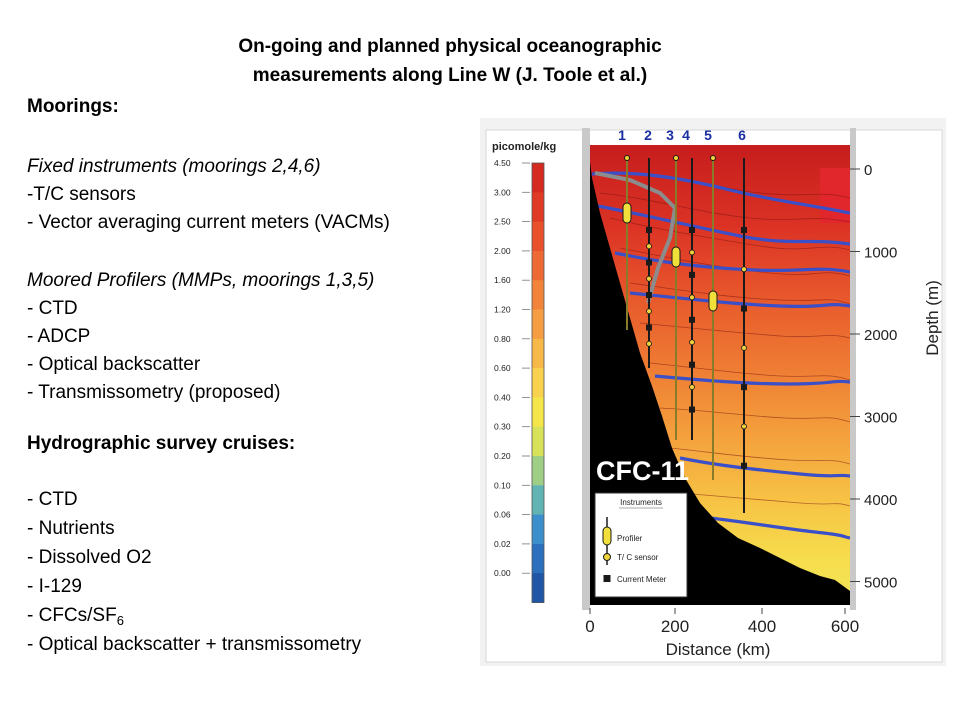  What do you see at coordinates (675, 626) in the screenshot?
I see `distance-tick-label: 200` at bounding box center [675, 626].